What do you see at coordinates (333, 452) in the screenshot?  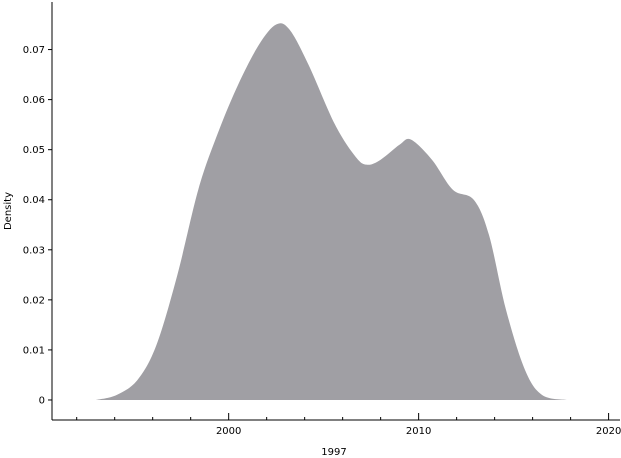 I see `x-axis-title: 1997` at bounding box center [333, 452].